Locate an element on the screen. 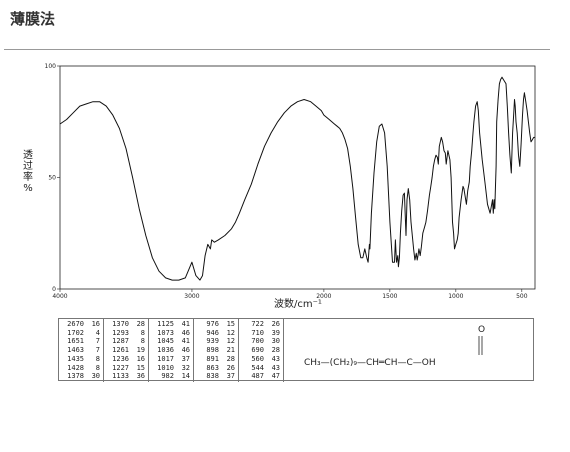  y-tick-label: 50 is located at coordinates (52, 178).